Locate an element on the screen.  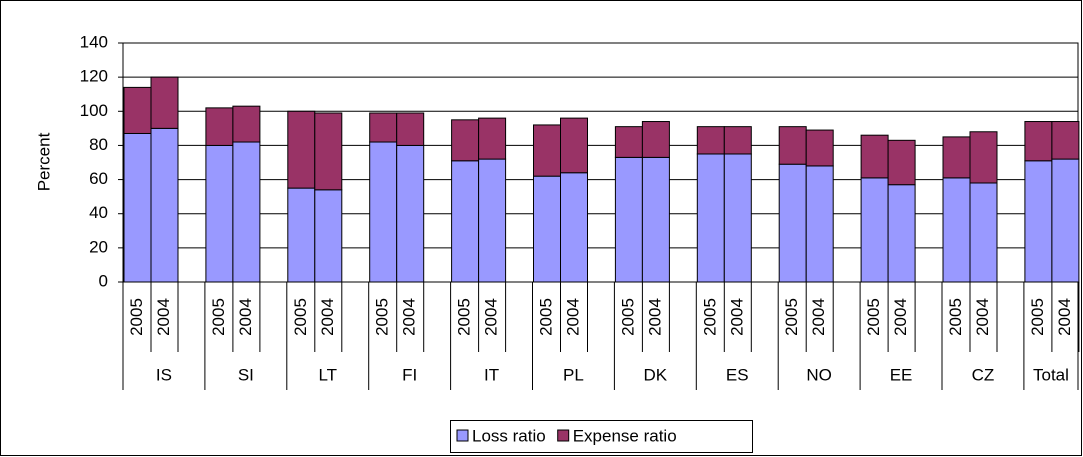
y-tick-label: 140 is located at coordinates (94, 41).